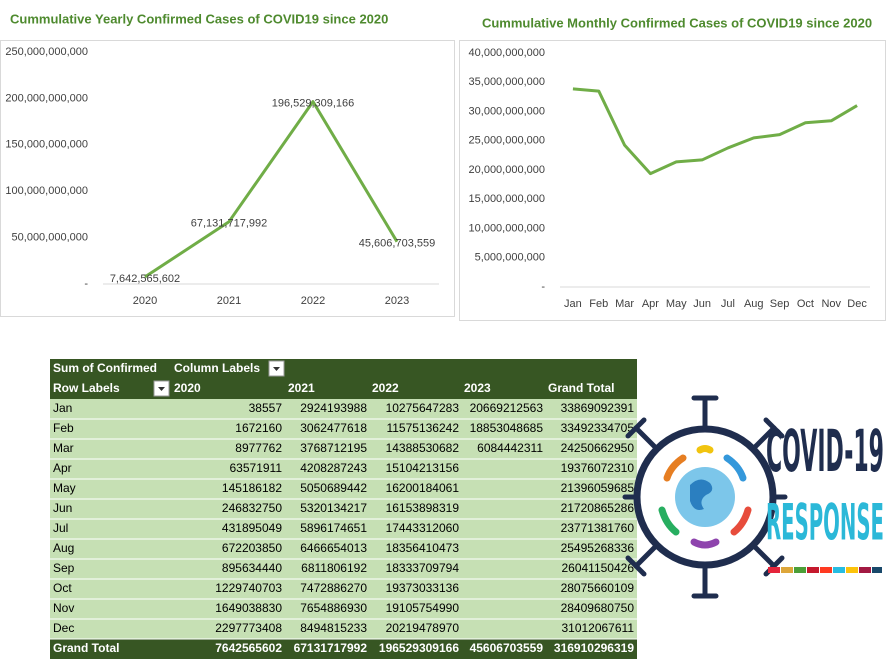 The image size is (892, 672). I want to click on logo-title: COVID-19, so click(825, 451).